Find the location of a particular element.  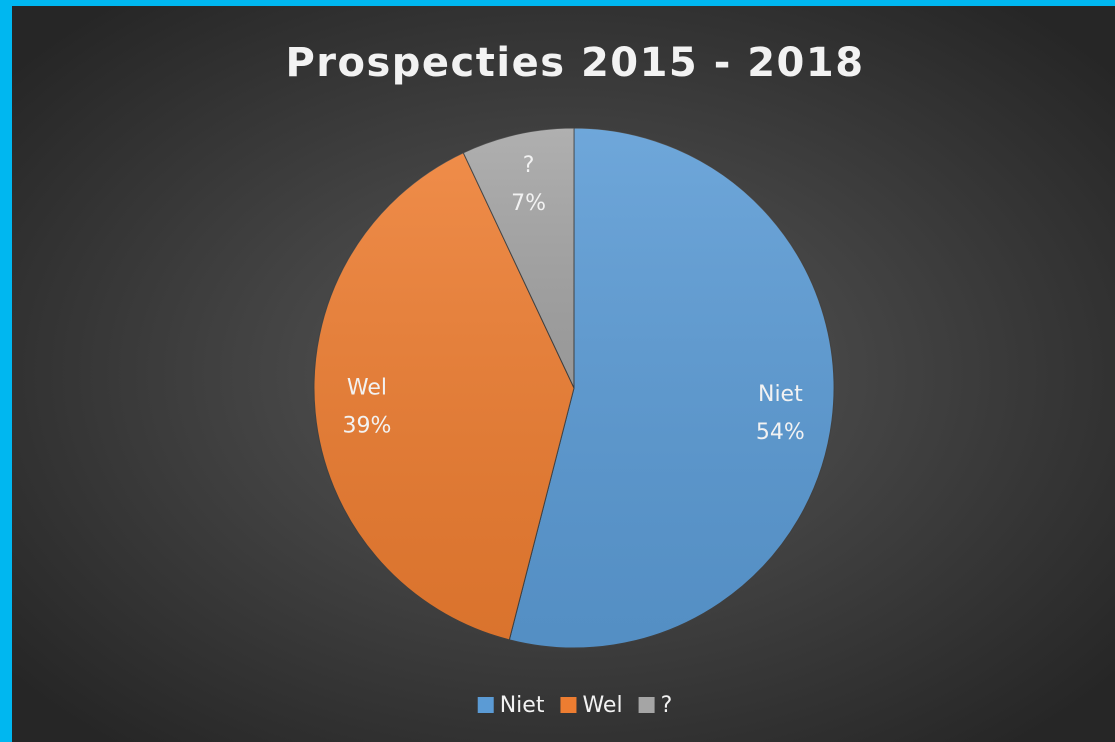

legend-label: ? is located at coordinates (667, 705).